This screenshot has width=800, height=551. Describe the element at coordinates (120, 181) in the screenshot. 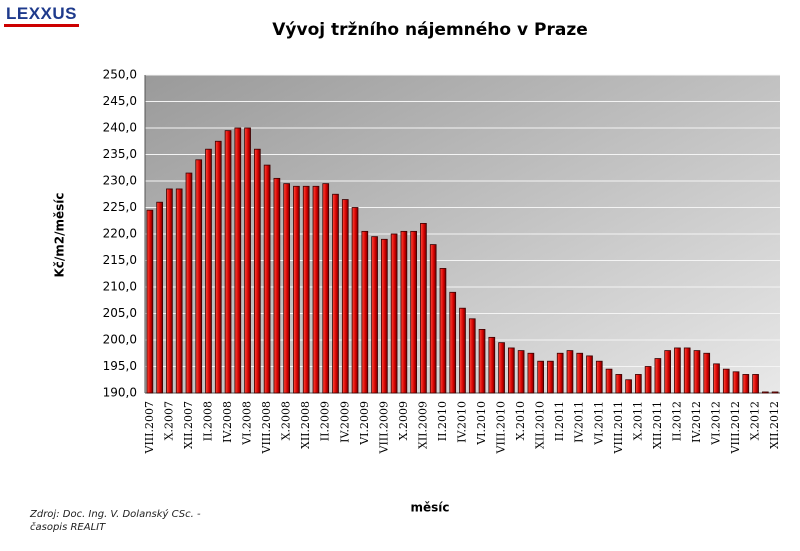

I see `y-tick-label: 230,0` at that location.